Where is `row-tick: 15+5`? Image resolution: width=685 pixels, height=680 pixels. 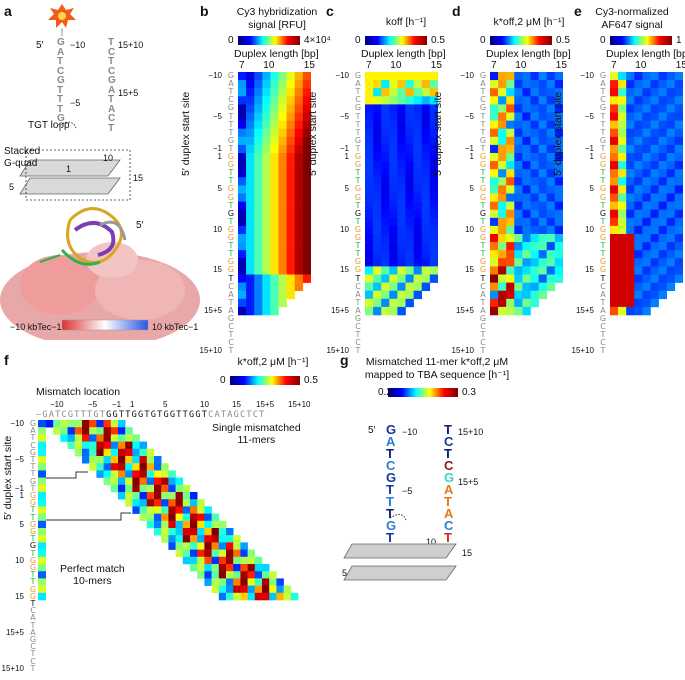 row-tick: 15+5 is located at coordinates (14, 632).